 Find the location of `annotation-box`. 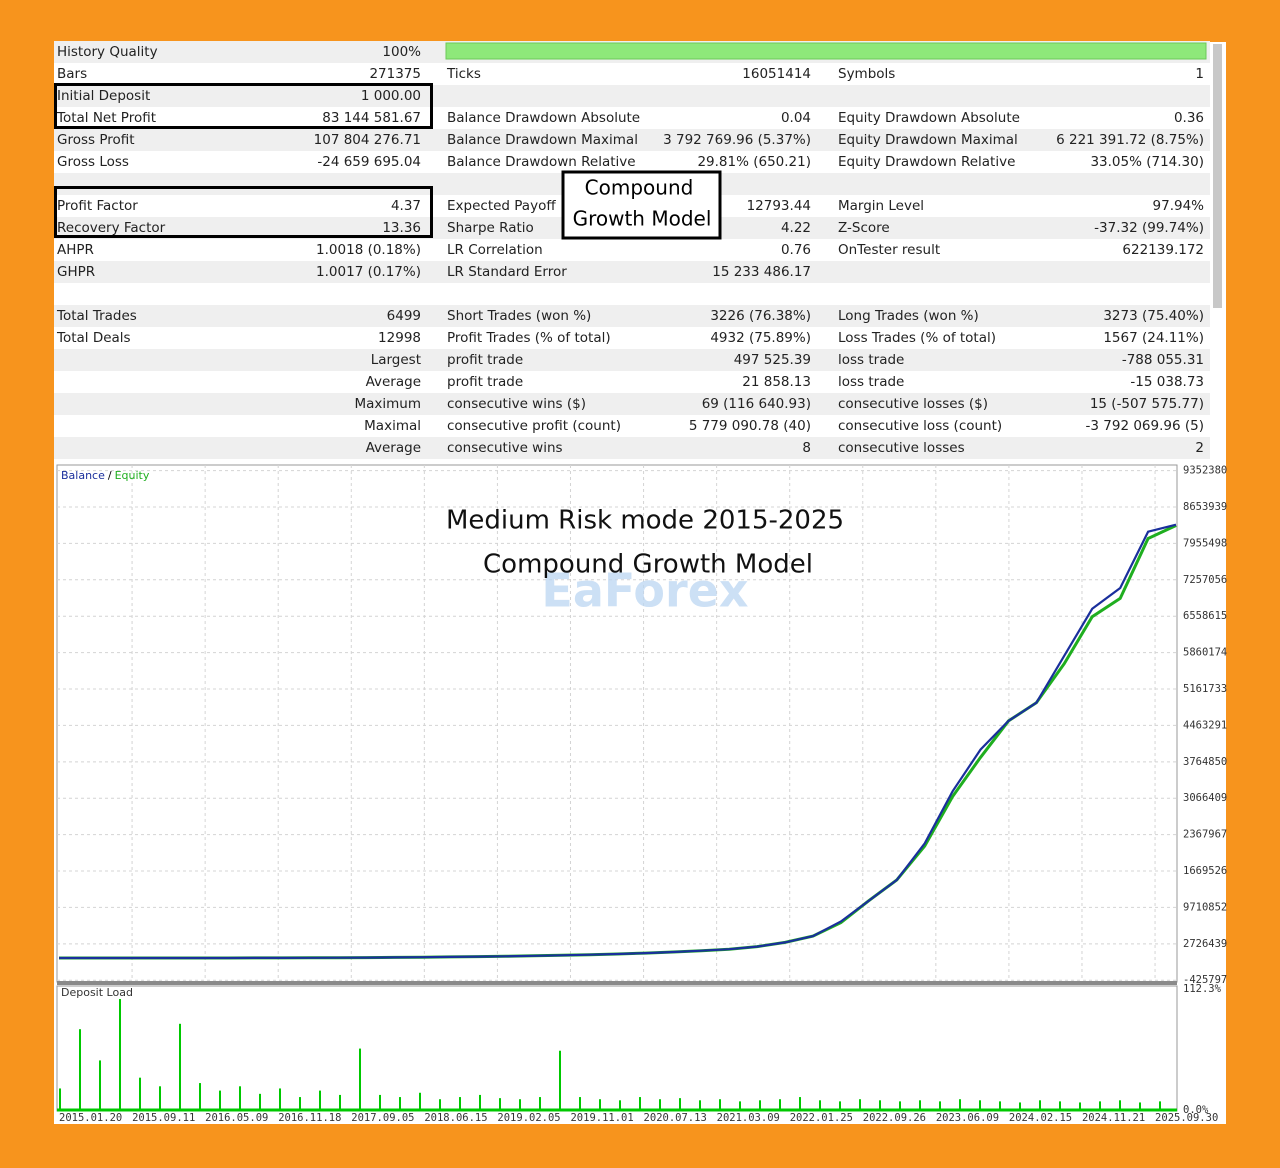

annotation-box is located at coordinates (641, 205).